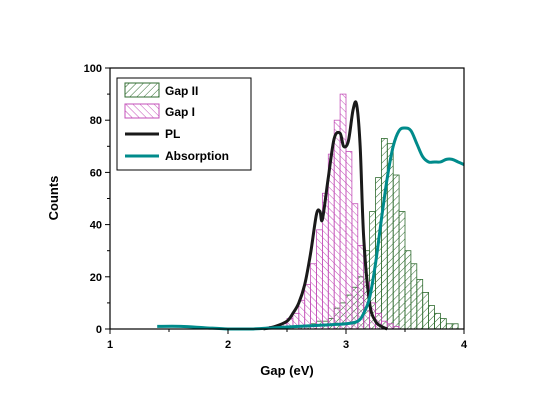 The image size is (545, 409). Describe the element at coordinates (184, 124) in the screenshot. I see `legend: Gap II Gap I PL Absorption` at that location.